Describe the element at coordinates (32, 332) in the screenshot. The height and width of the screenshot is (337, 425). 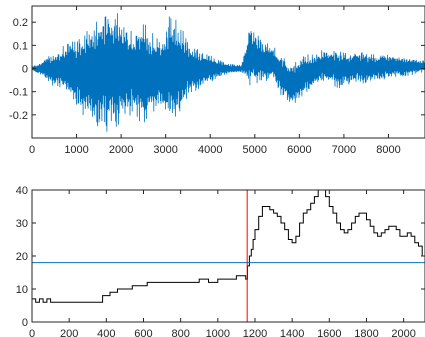
I see `step-plot-x-tick-label: 0` at that location.